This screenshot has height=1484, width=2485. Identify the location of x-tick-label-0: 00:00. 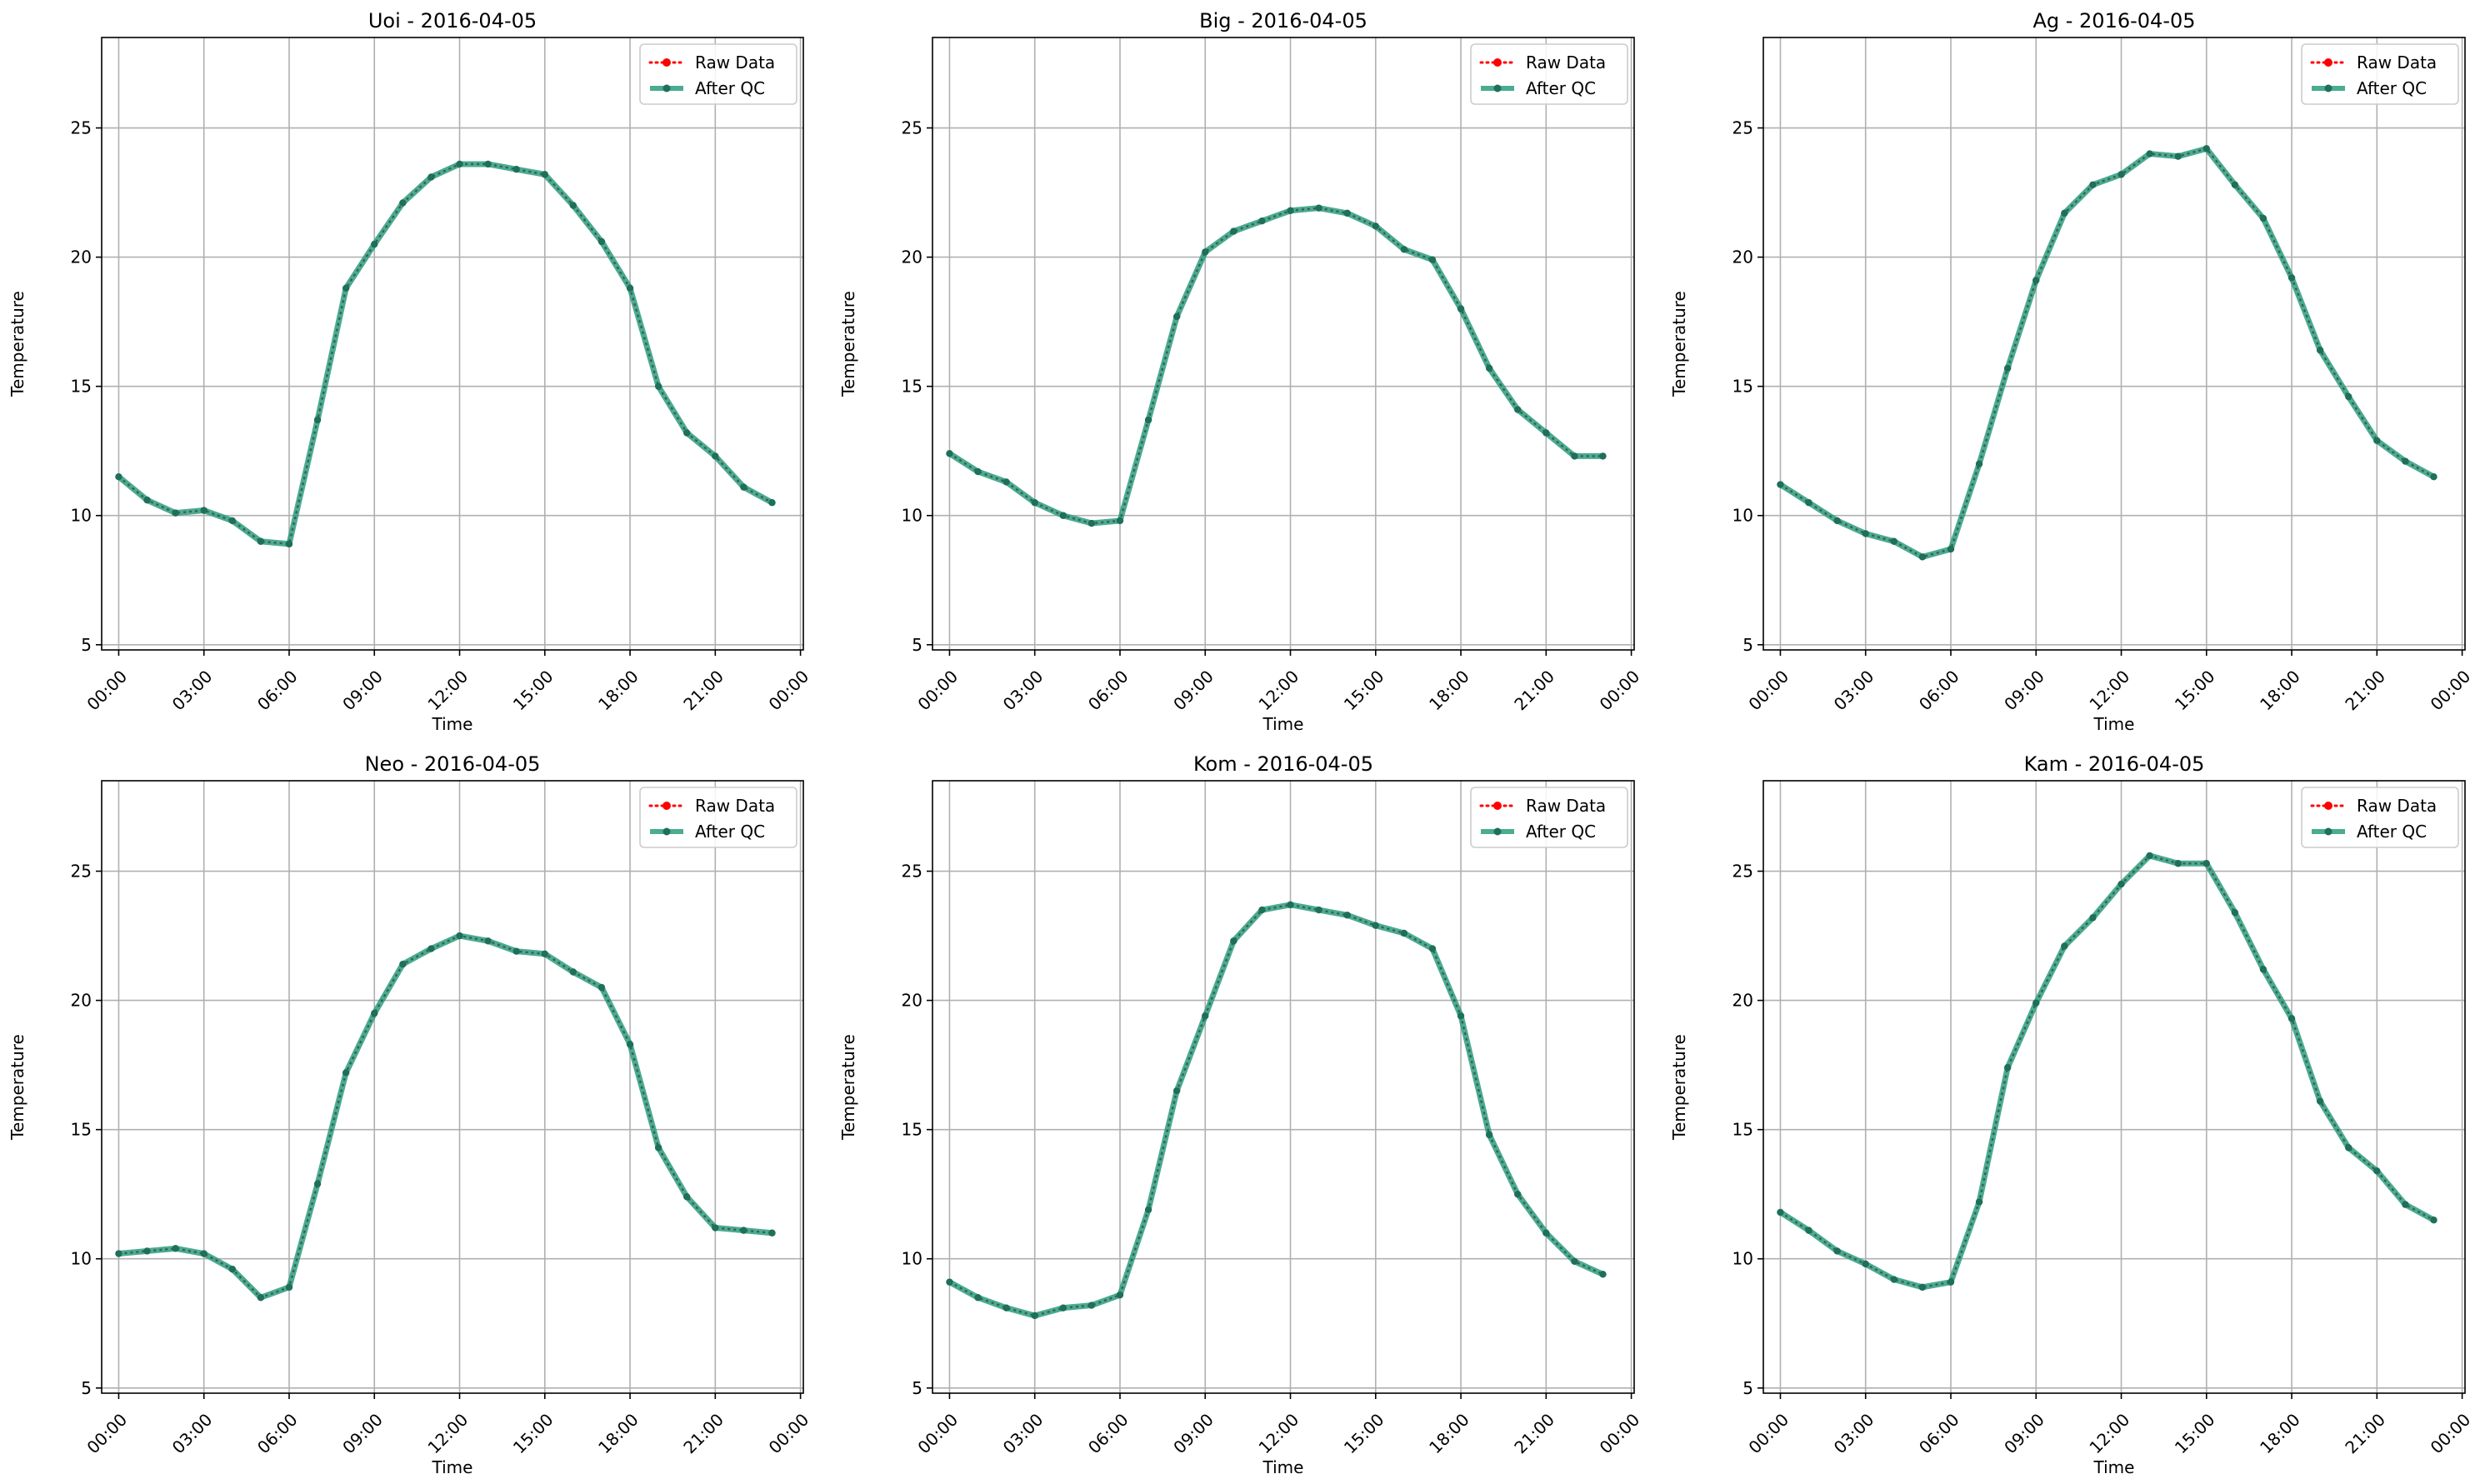
(1768, 691).